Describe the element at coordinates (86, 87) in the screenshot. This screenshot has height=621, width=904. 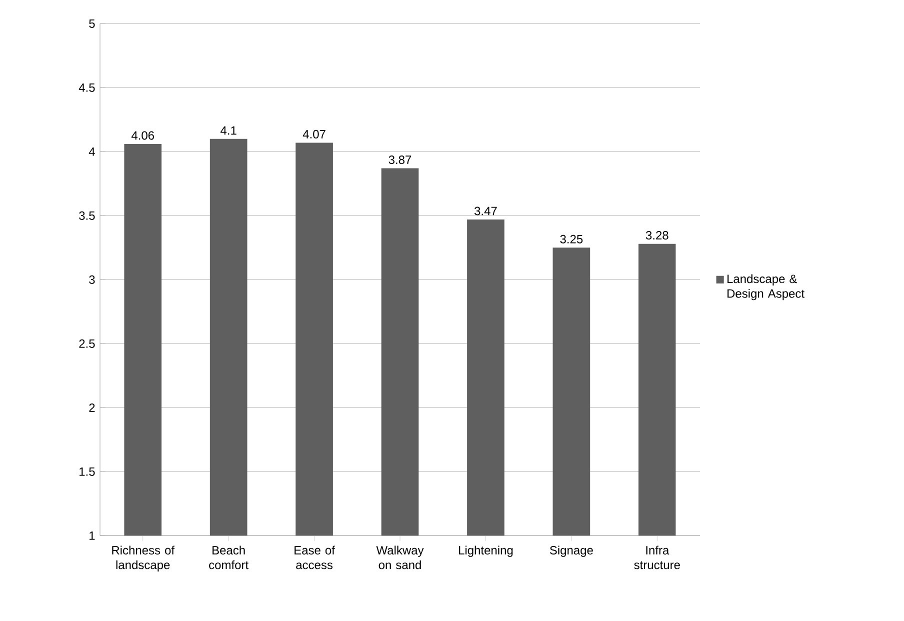
I see `y-tick-label: 4.5` at that location.